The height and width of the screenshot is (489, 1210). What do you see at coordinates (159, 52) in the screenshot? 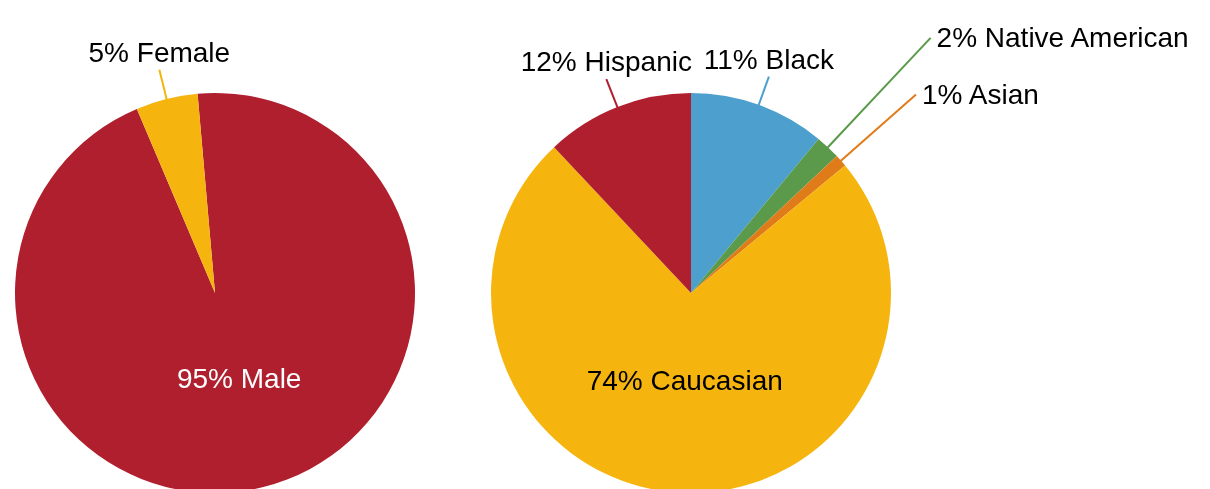
I see `slice-label: 5% Female` at bounding box center [159, 52].